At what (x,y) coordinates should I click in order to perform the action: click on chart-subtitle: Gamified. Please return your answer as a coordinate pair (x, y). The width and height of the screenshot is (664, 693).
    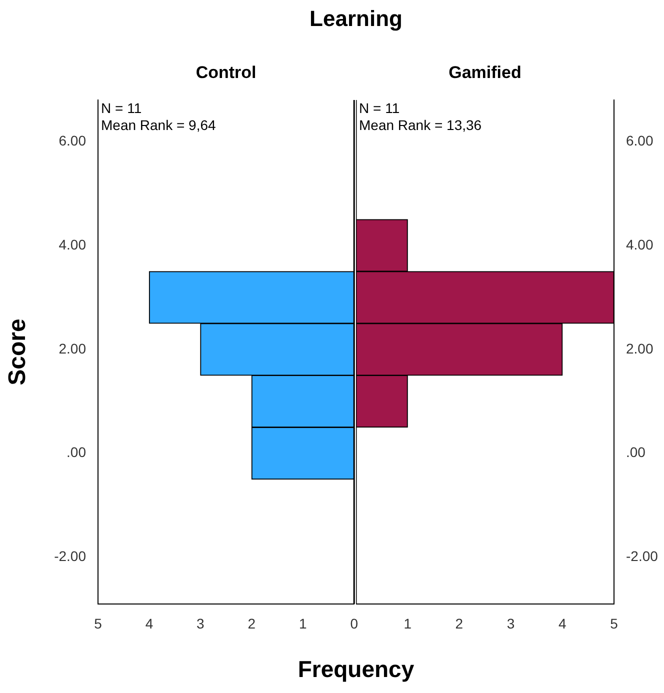
    Looking at the image, I should click on (485, 72).